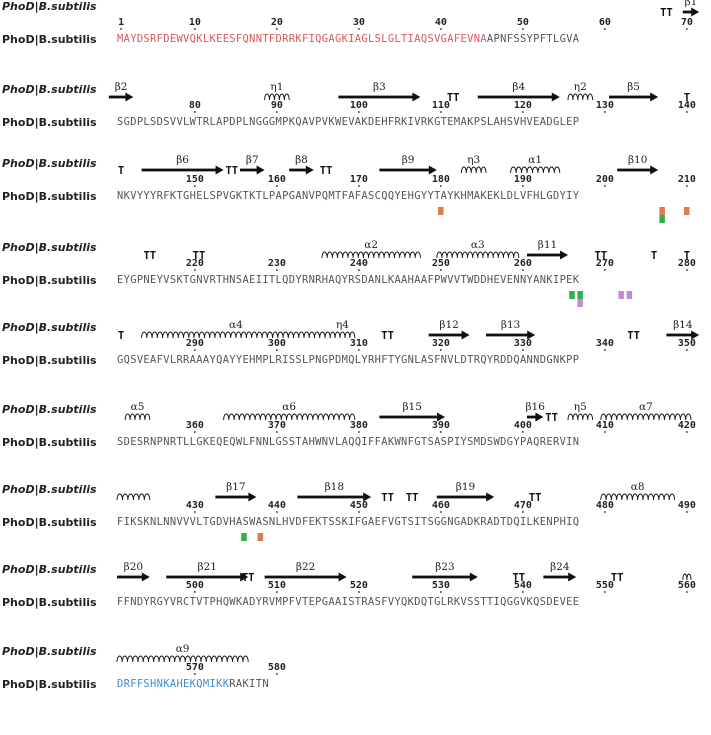  Describe the element at coordinates (580, 407) in the screenshot. I see `helix-label: η5` at that location.